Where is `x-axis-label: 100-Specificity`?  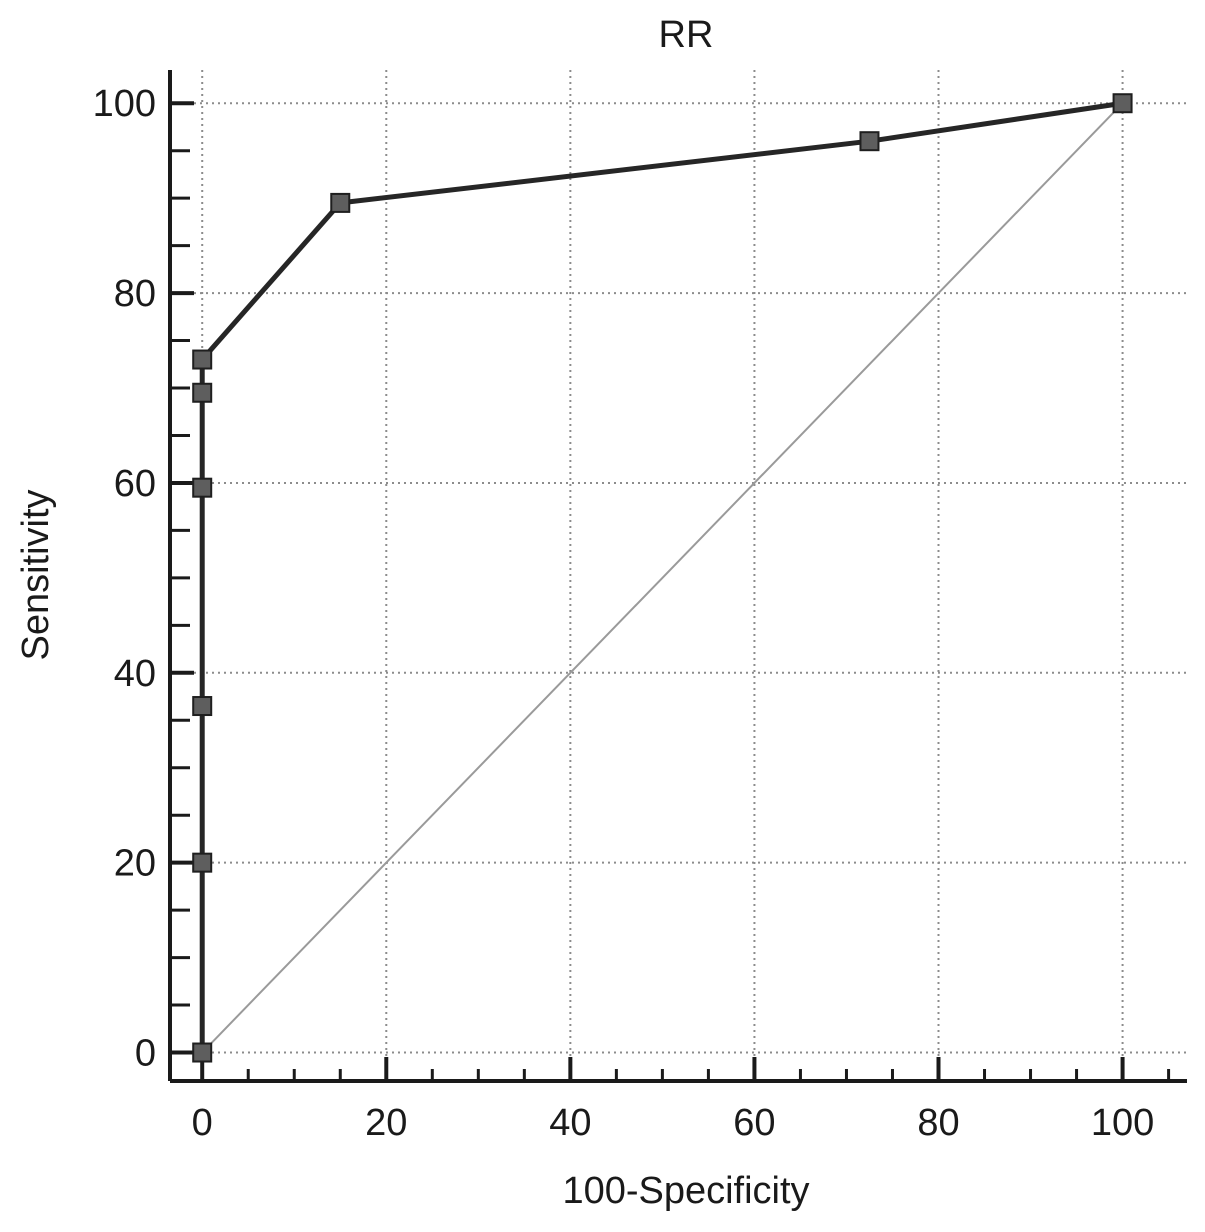 x-axis-label: 100-Specificity is located at coordinates (685, 1191).